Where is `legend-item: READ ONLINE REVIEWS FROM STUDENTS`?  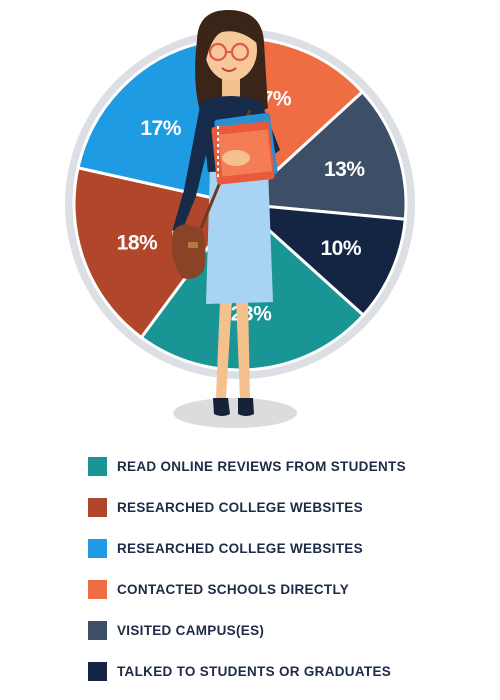 legend-item: READ ONLINE REVIEWS FROM STUDENTS is located at coordinates (247, 466).